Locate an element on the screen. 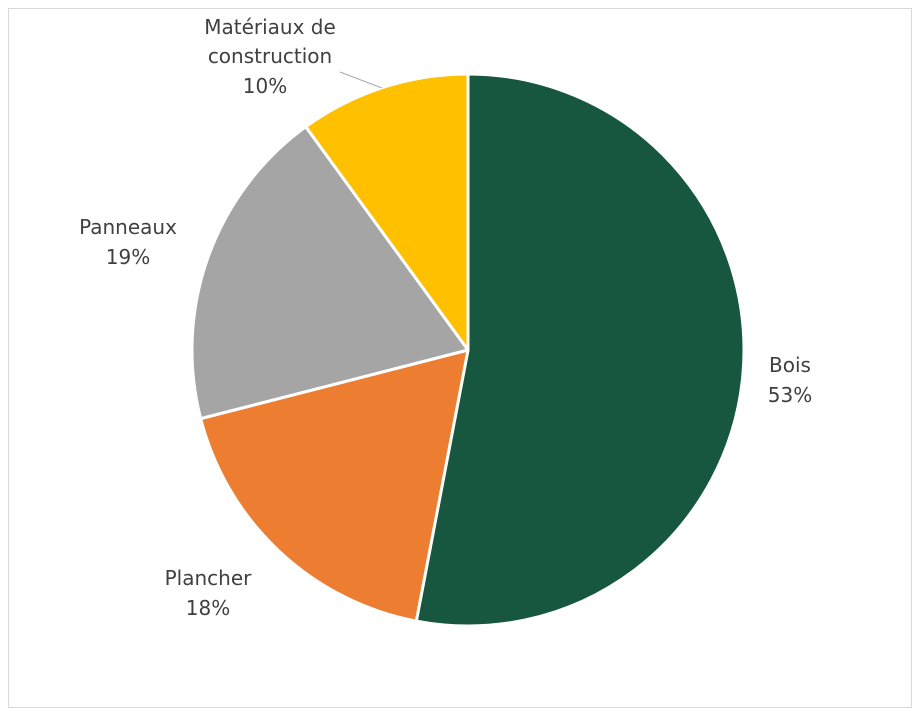 The image size is (920, 708). slice-percent-plancher: 18% is located at coordinates (208, 608).